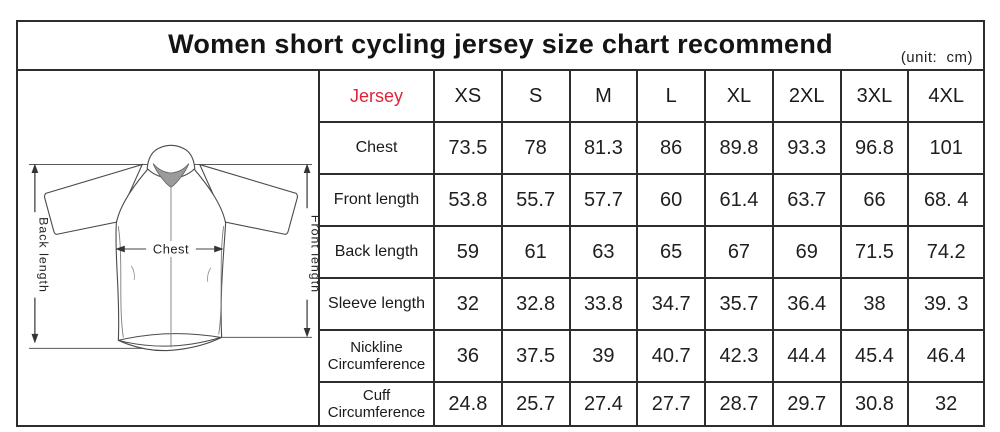 The image size is (1000, 432). I want to click on header-size-3xl: 3XL, so click(874, 97).